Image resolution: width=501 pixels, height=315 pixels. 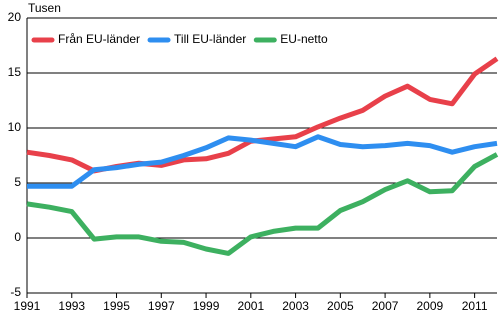 I want to click on x-tick-label: 2003, so click(x=295, y=306).